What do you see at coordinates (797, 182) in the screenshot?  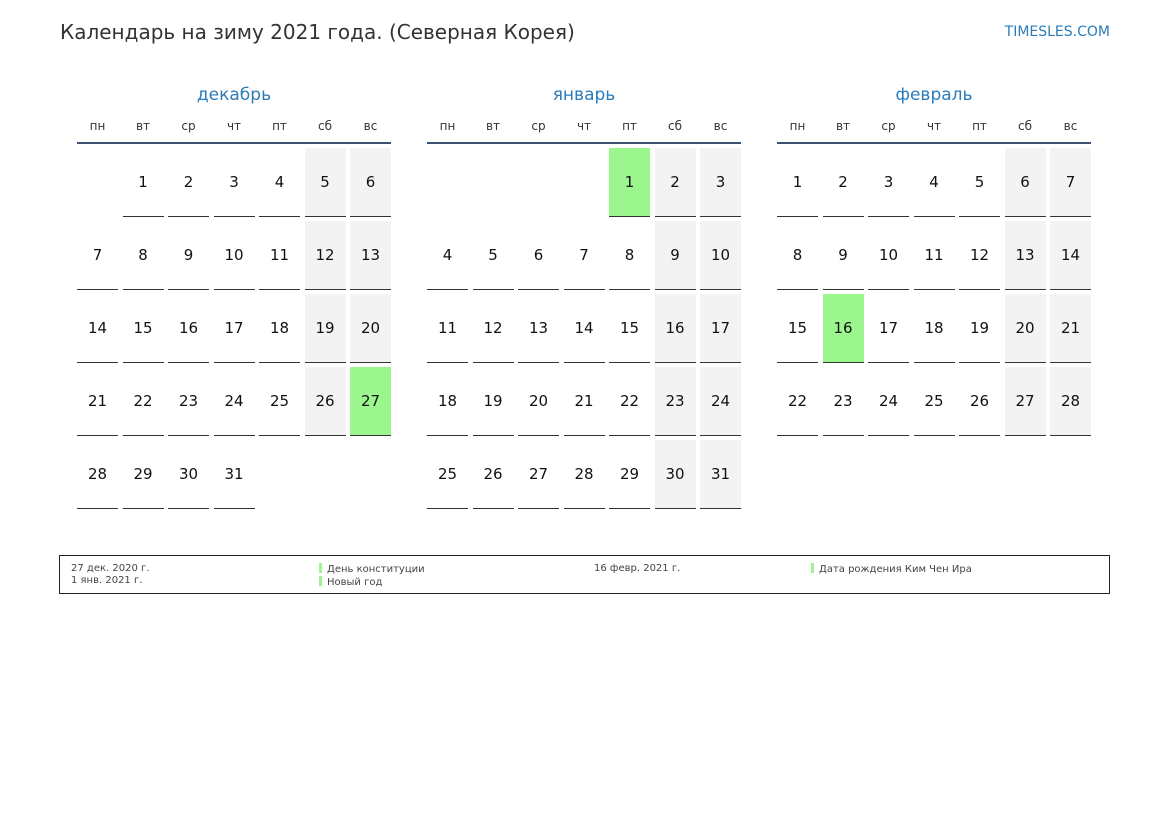 I see `day-cell: 1` at bounding box center [797, 182].